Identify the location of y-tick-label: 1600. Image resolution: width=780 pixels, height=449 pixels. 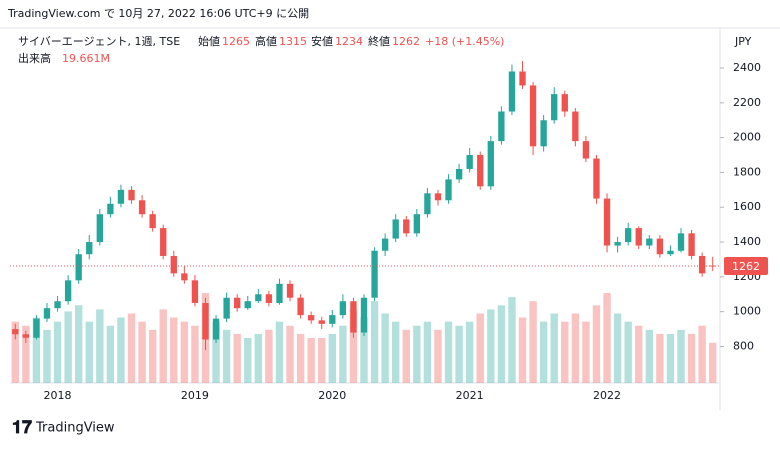
(747, 206).